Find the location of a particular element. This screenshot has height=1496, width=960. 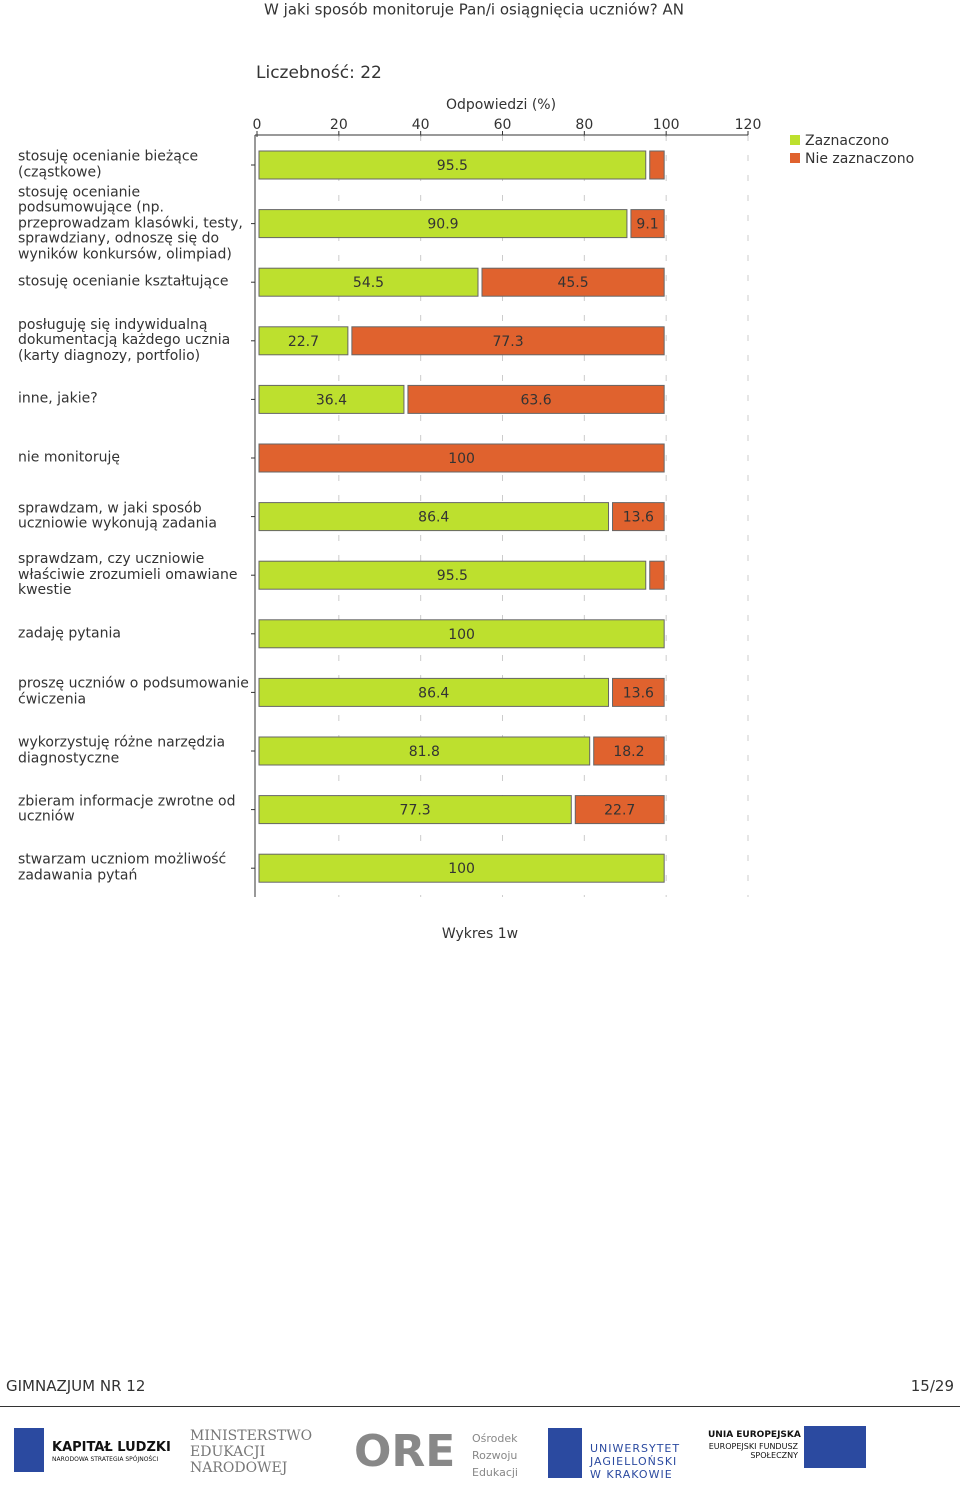

category-label: zadaję pytania is located at coordinates (69, 633).